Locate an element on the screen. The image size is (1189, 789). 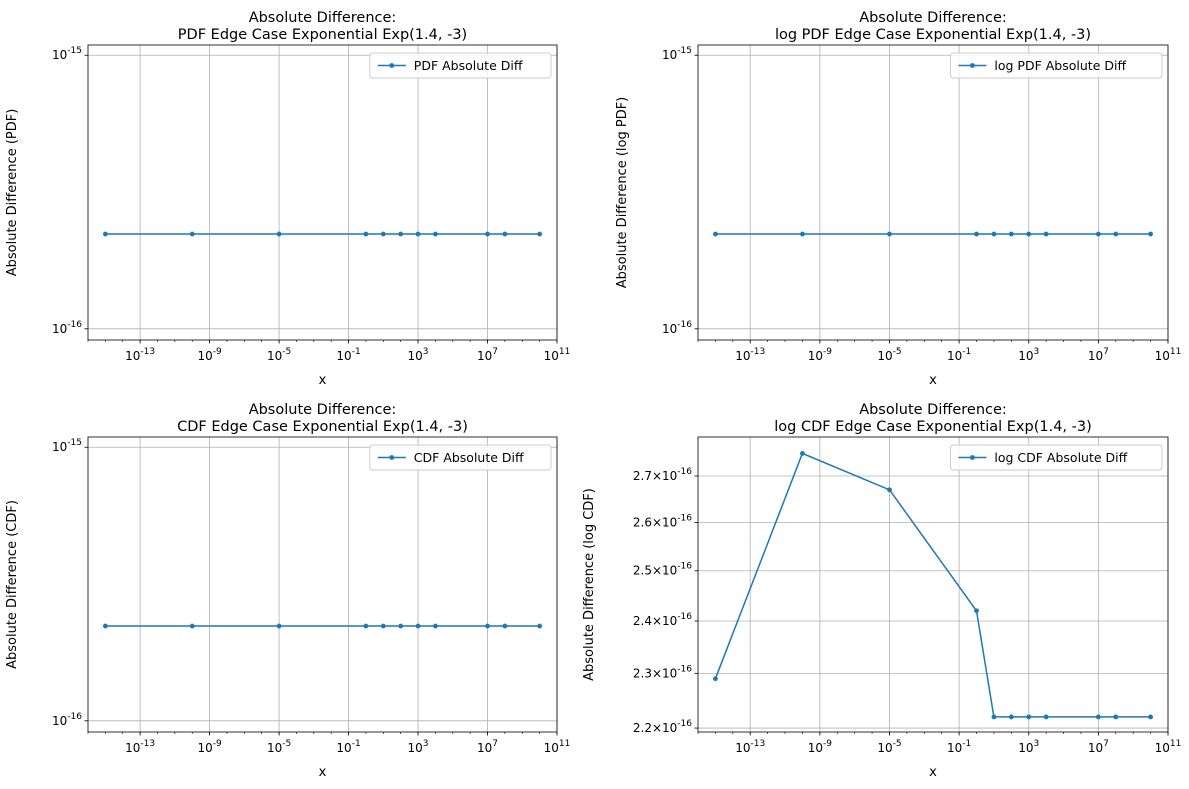
y-axis-label: Absolute Difference (log PDF) is located at coordinates (622, 193).